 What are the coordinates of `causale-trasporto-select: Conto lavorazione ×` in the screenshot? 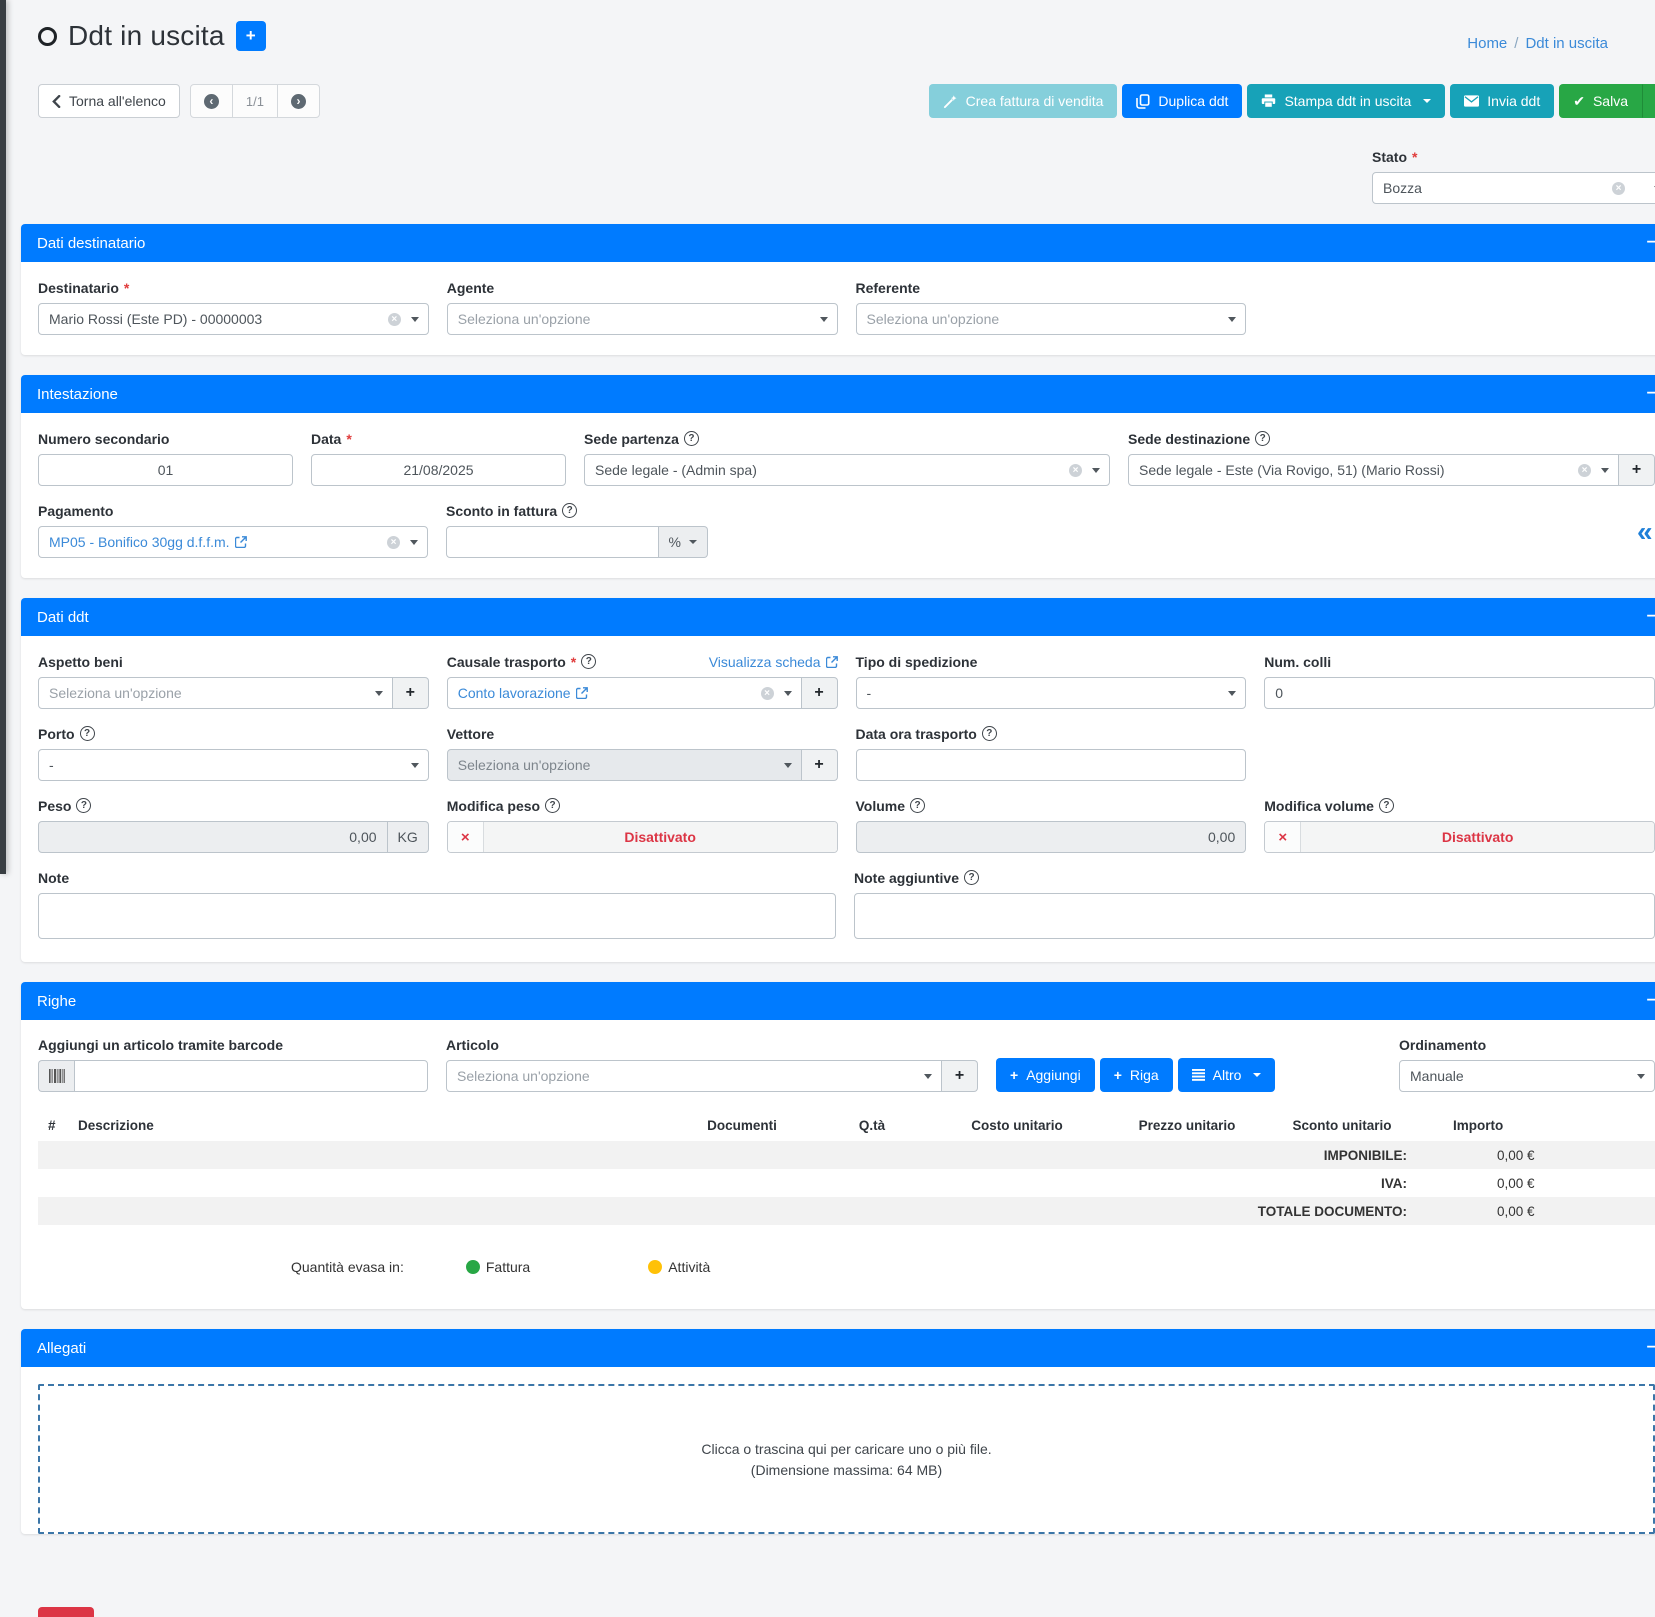 It's located at (624, 693).